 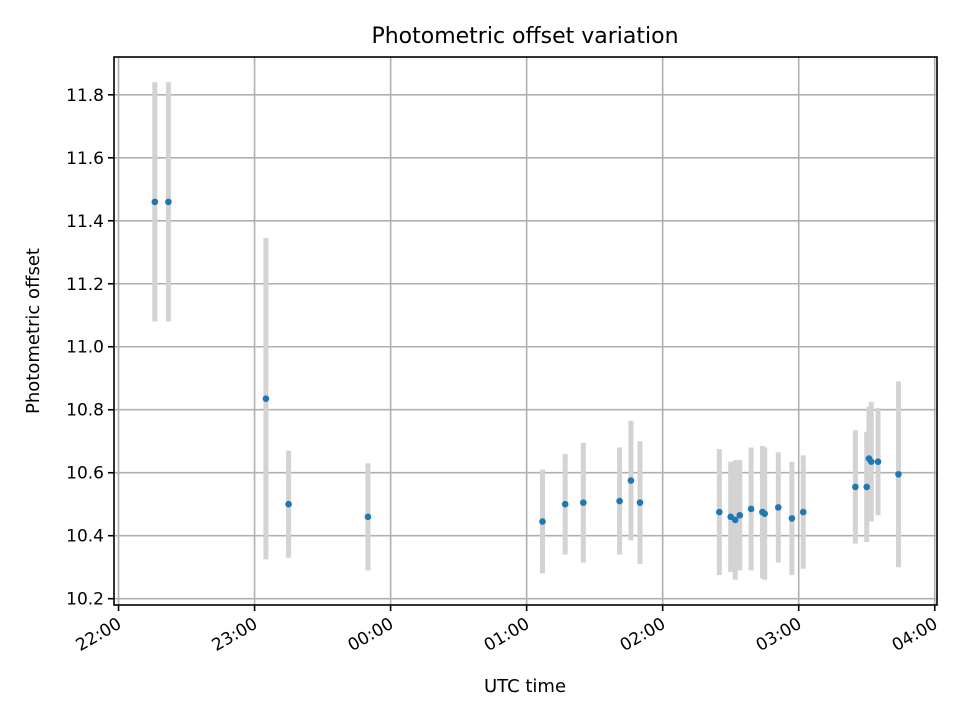 What do you see at coordinates (85, 285) in the screenshot?
I see `y-tick-label: 11.2` at bounding box center [85, 285].